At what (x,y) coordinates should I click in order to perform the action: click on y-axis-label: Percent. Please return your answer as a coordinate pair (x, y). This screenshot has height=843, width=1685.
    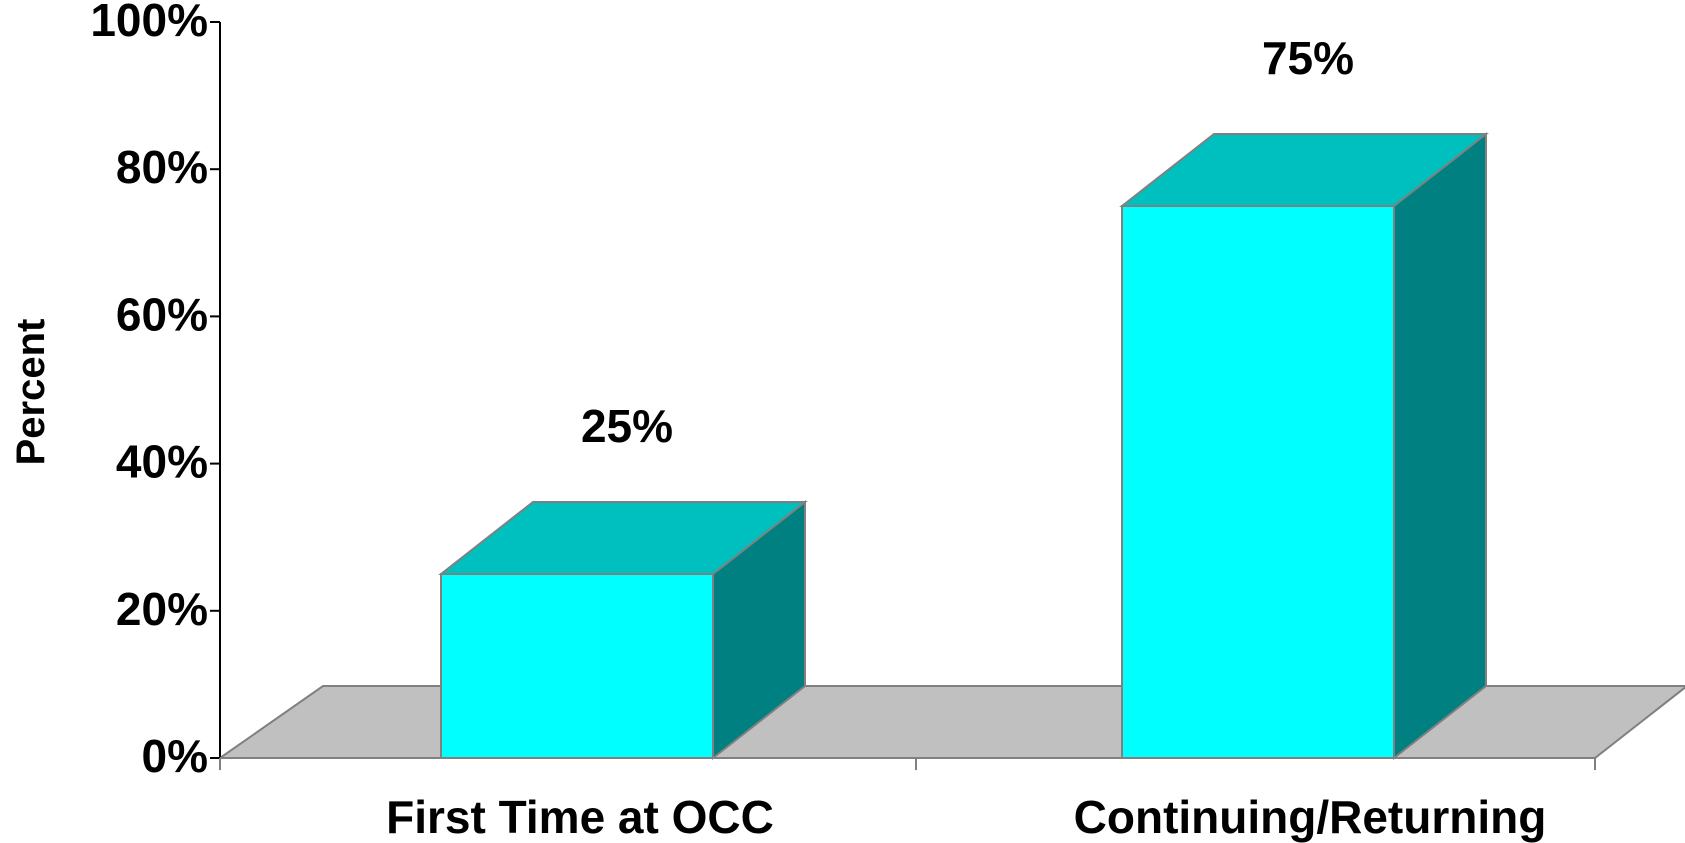
    Looking at the image, I should click on (31, 392).